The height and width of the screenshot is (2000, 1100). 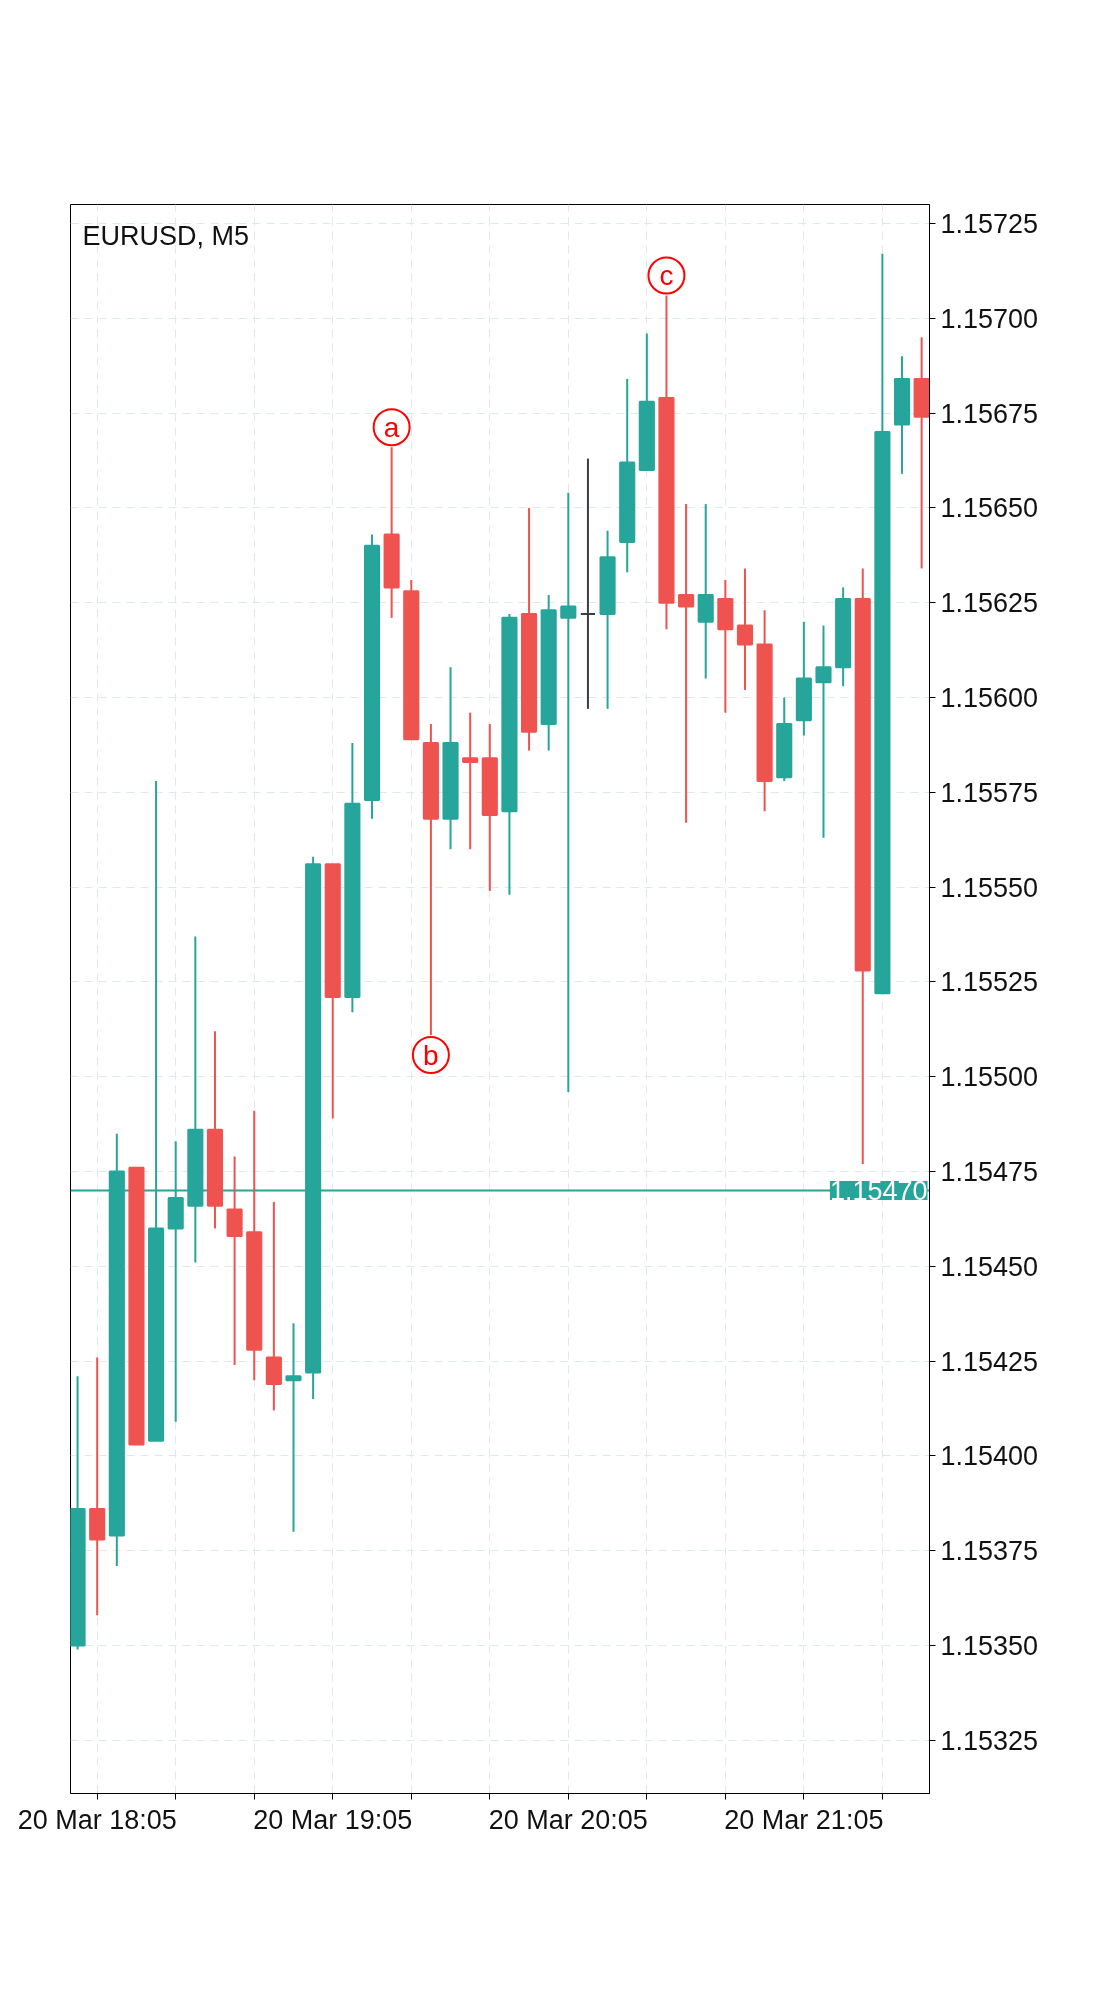 What do you see at coordinates (989, 1172) in the screenshot?
I see `y-tick-label: 1.15475` at bounding box center [989, 1172].